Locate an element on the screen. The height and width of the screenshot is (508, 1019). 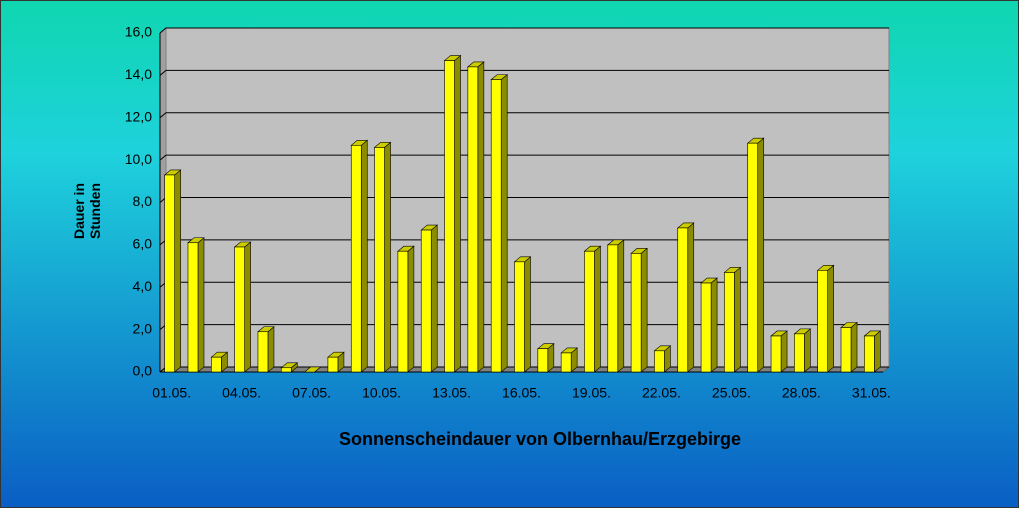
x-tick-label: 04.05. is located at coordinates (241, 393).